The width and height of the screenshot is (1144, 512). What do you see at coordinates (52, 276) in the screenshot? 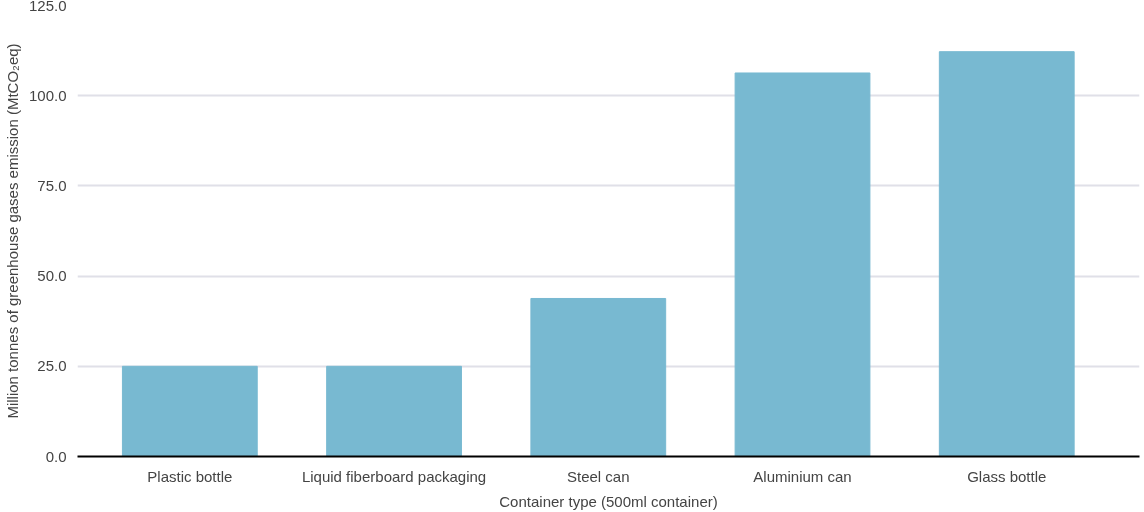
I see `y-tick-label: 50.0` at bounding box center [52, 276].